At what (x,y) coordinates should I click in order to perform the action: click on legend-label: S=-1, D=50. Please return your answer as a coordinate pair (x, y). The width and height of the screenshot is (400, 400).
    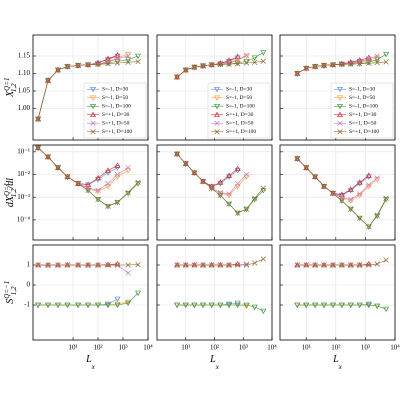
    Looking at the image, I should click on (239, 98).